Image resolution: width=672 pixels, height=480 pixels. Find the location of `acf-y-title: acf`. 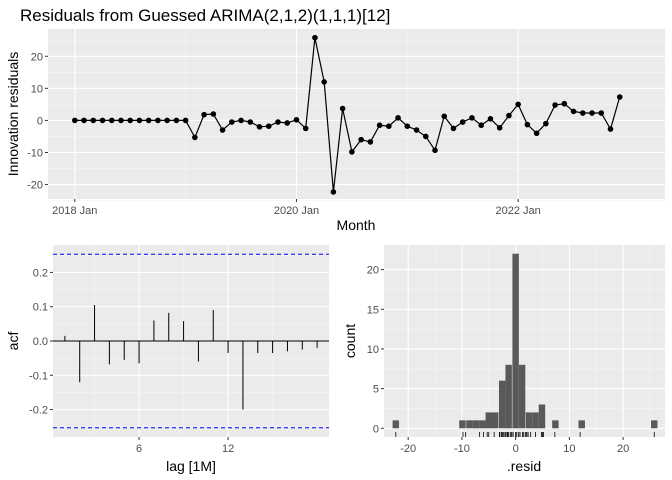

acf-y-title: acf is located at coordinates (13, 341).